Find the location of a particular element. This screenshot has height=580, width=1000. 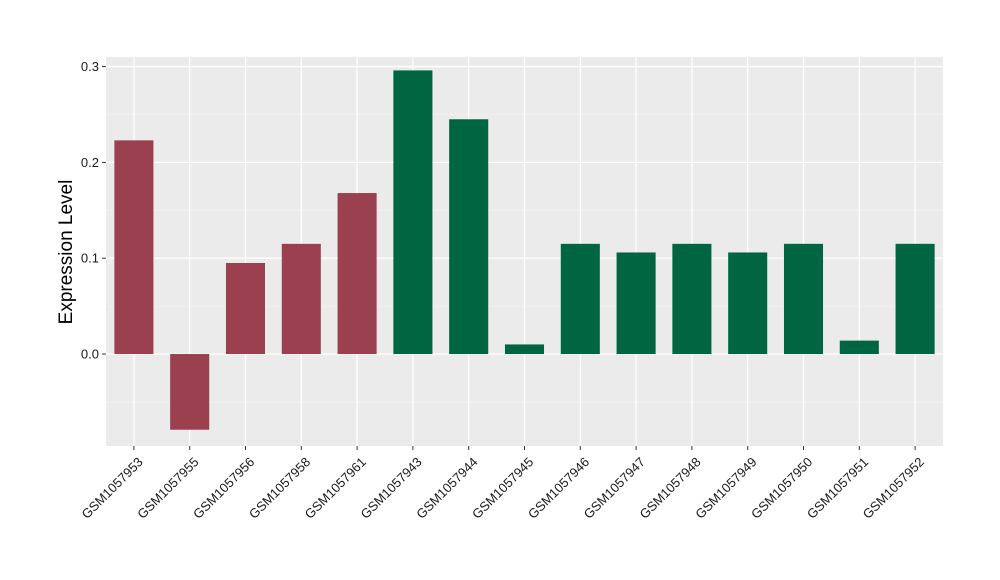

bar-gsm1057946 is located at coordinates (580, 299).